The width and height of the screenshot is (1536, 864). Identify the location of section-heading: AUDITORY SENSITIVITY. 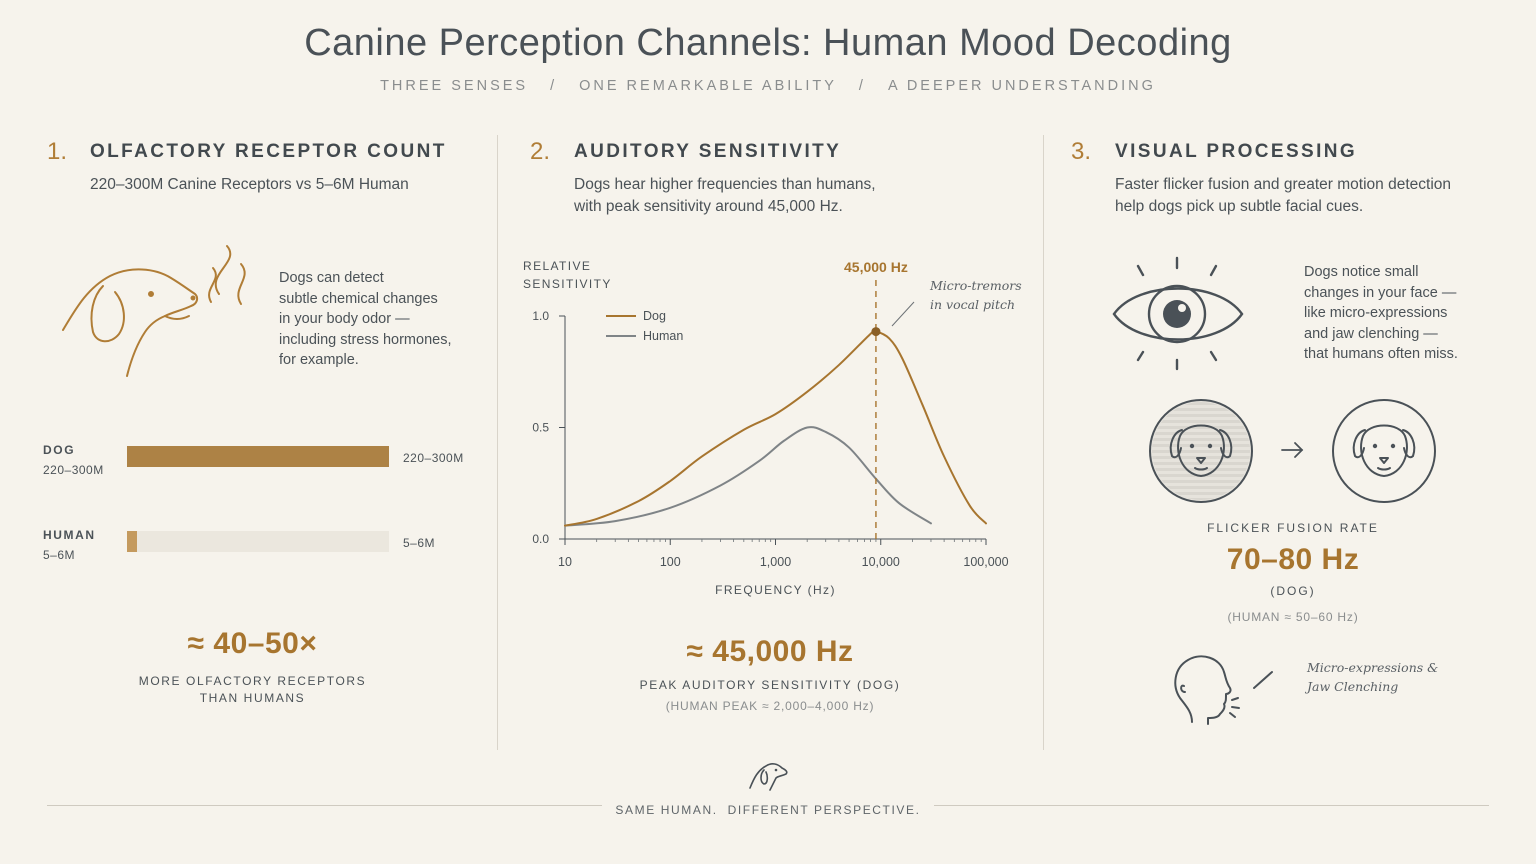
(708, 151).